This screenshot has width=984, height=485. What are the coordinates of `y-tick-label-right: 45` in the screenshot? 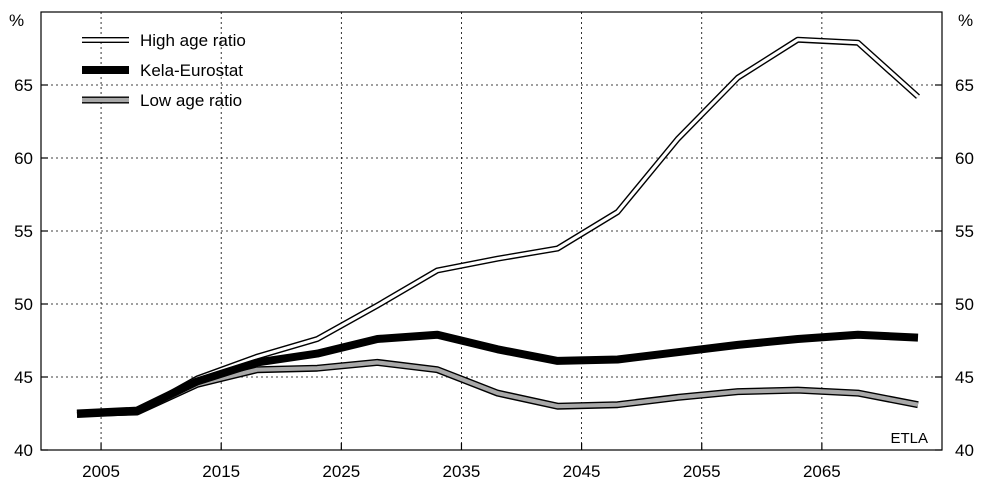 It's located at (964, 377).